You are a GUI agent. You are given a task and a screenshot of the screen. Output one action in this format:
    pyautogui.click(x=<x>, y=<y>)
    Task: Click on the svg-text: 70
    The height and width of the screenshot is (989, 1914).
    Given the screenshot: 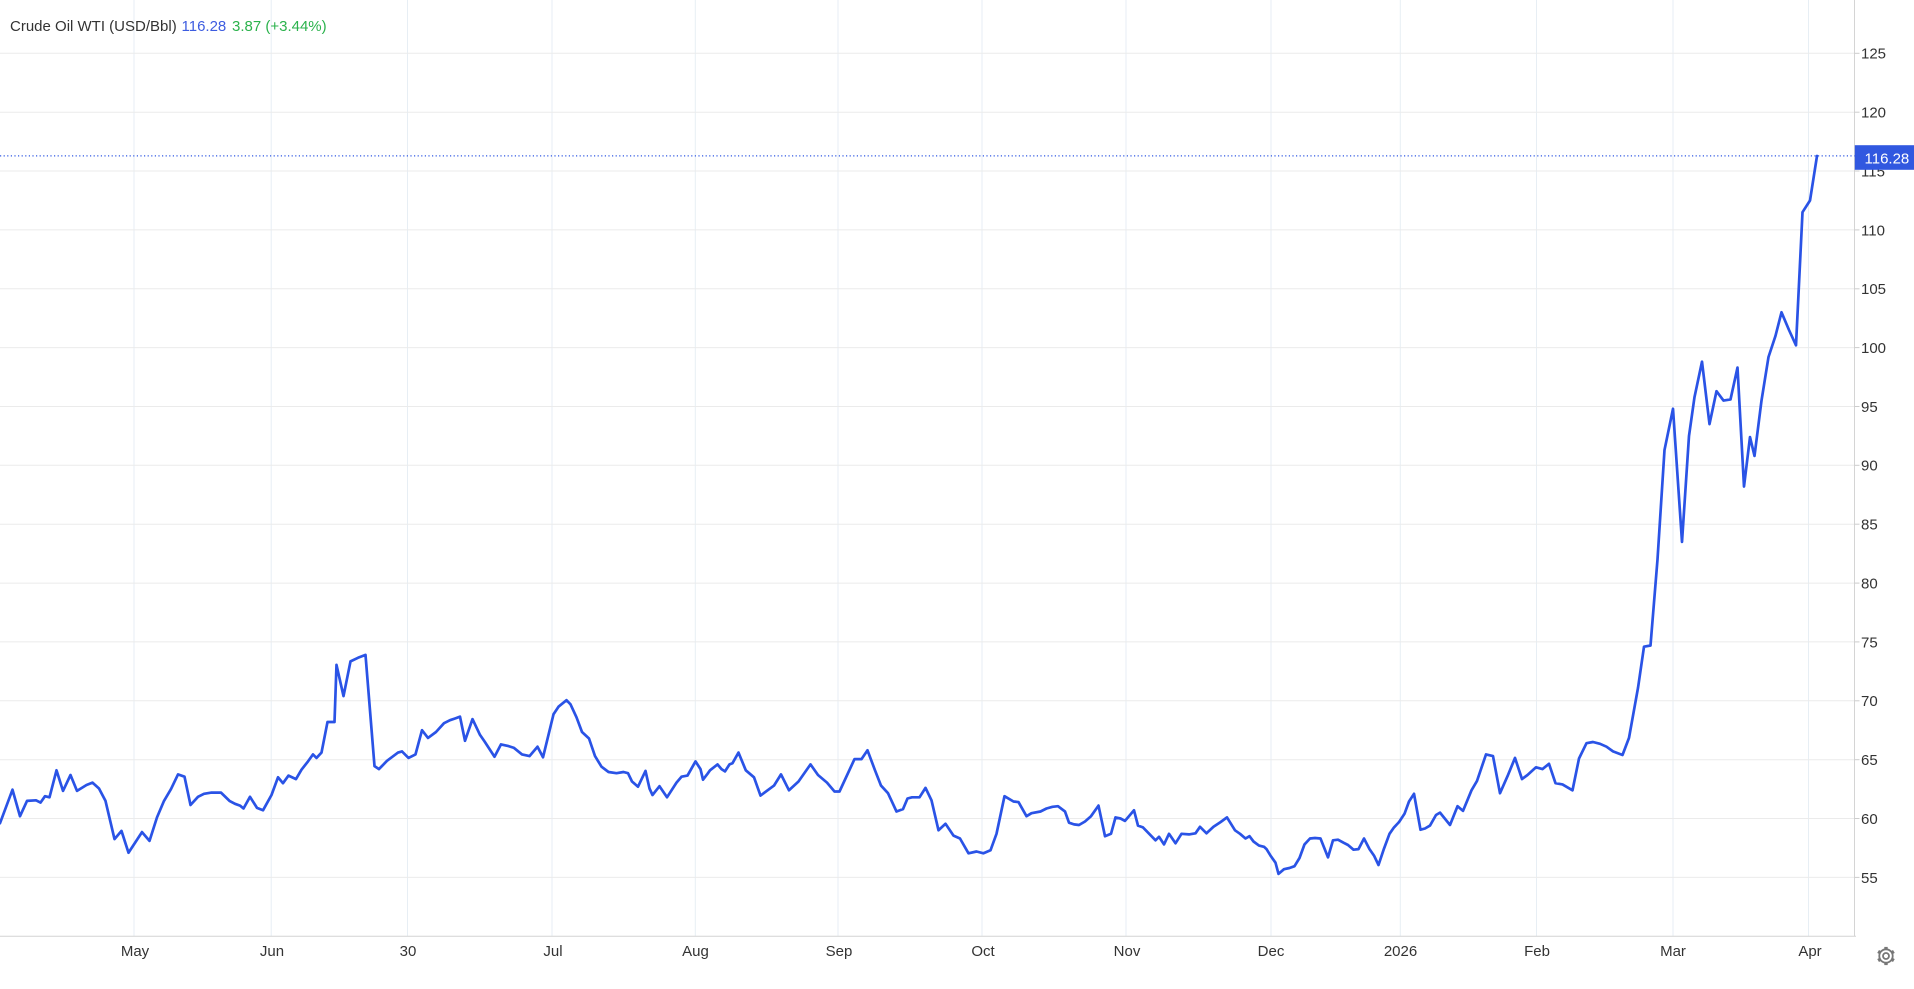 What is the action you would take?
    pyautogui.click(x=1869, y=701)
    